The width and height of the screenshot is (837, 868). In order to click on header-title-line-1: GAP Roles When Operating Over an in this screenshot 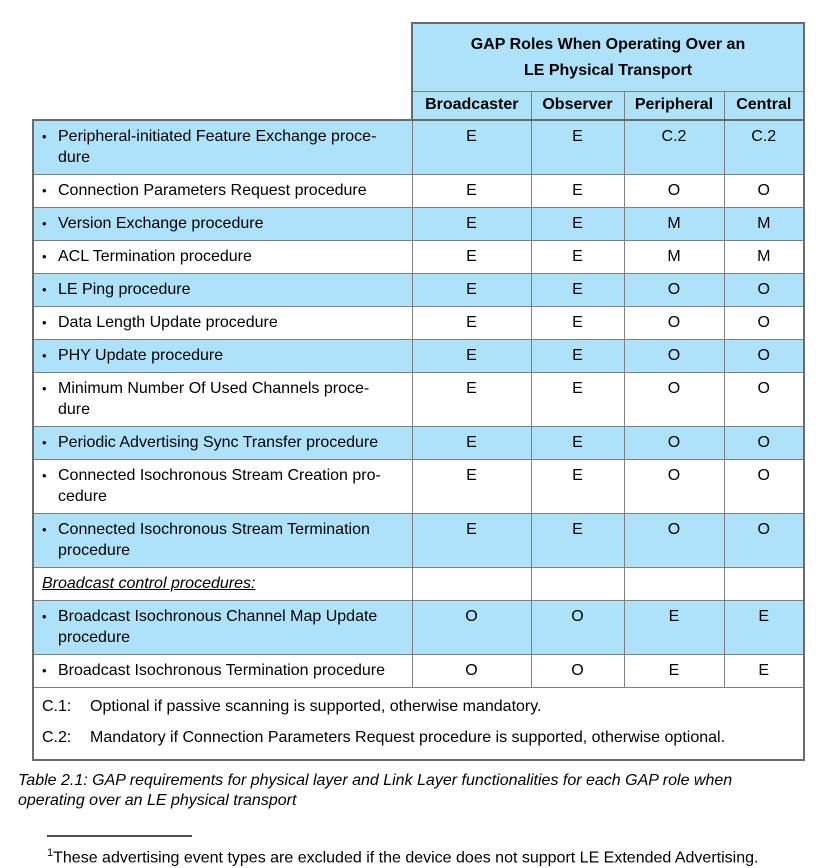, I will do `click(608, 44)`.